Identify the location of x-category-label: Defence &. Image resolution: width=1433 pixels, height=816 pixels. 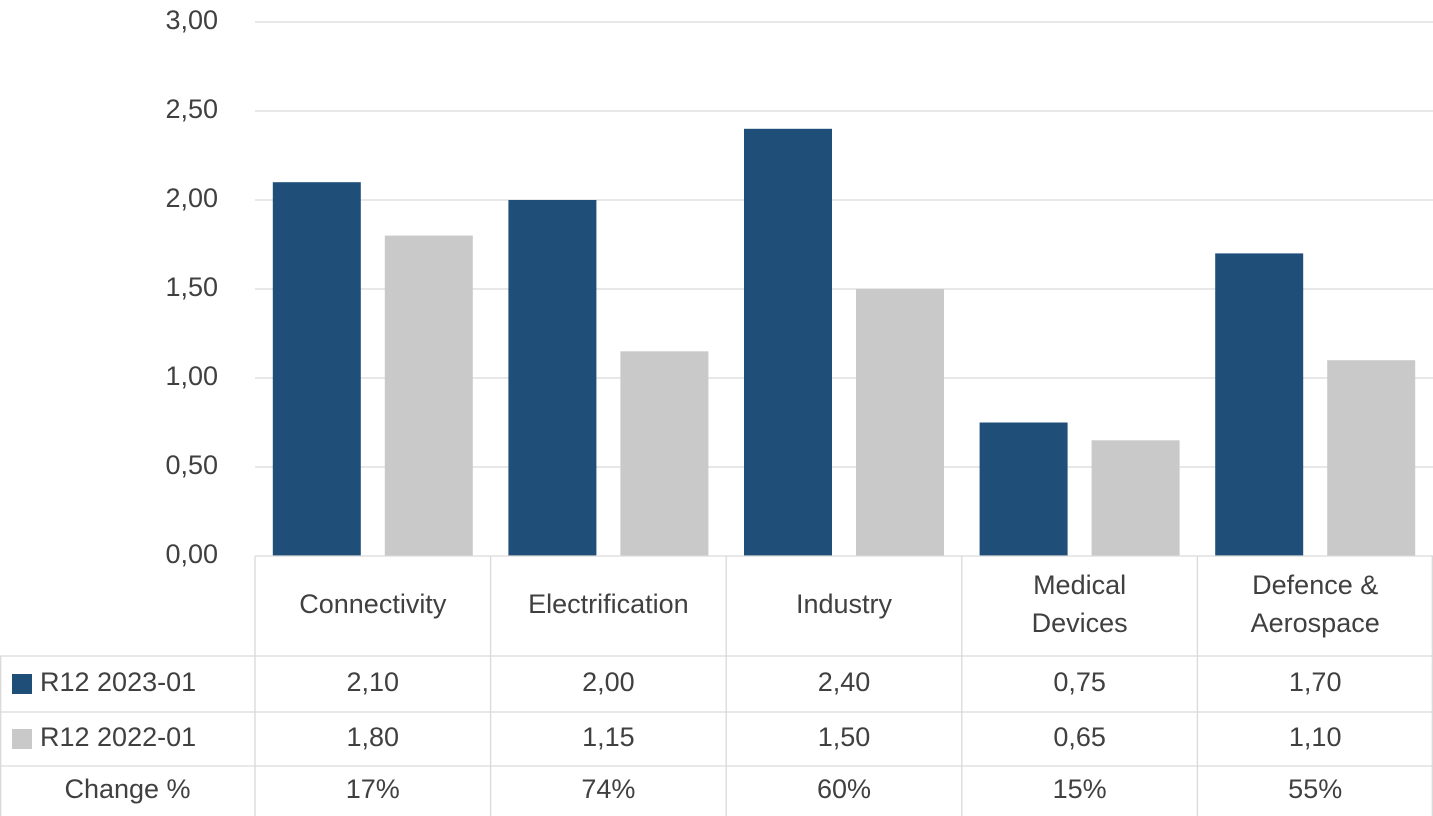
(1315, 585).